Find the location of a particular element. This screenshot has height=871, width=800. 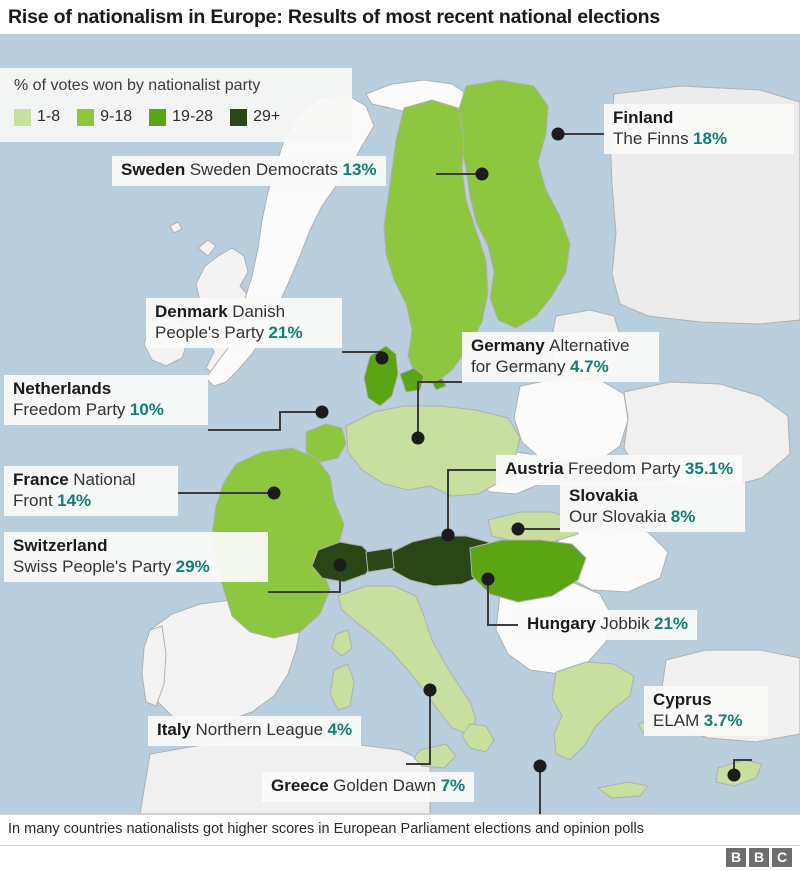

bbc-letter-b1: B is located at coordinates (736, 857).